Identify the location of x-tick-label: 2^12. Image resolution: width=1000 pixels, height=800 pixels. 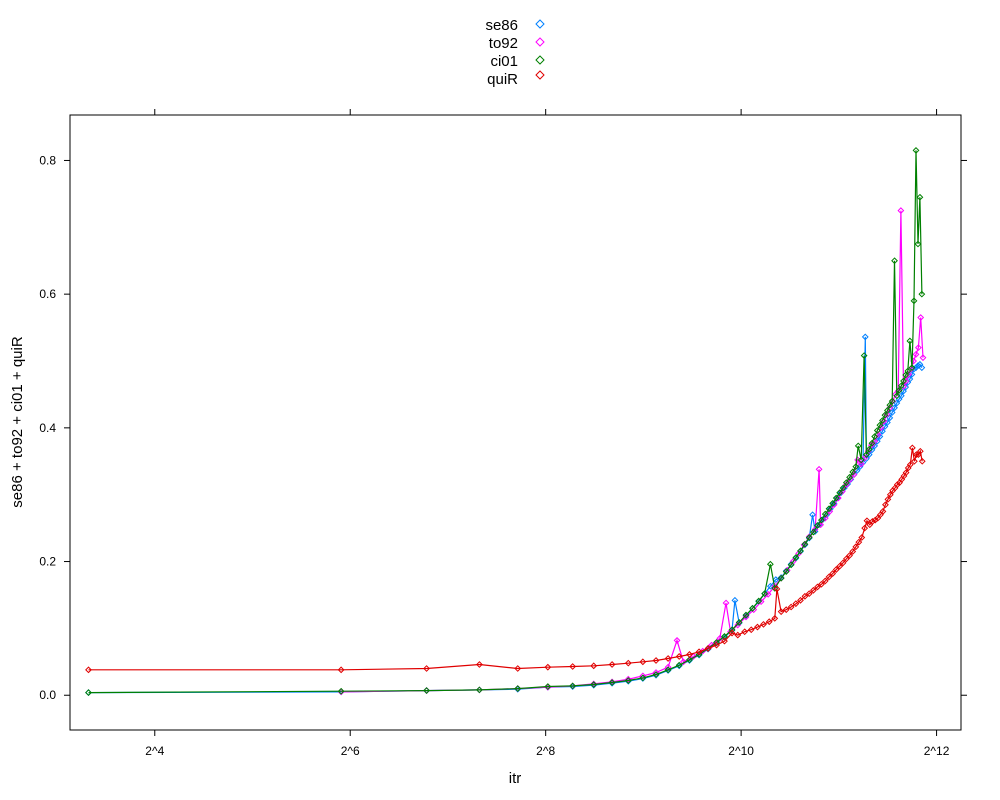
(937, 751).